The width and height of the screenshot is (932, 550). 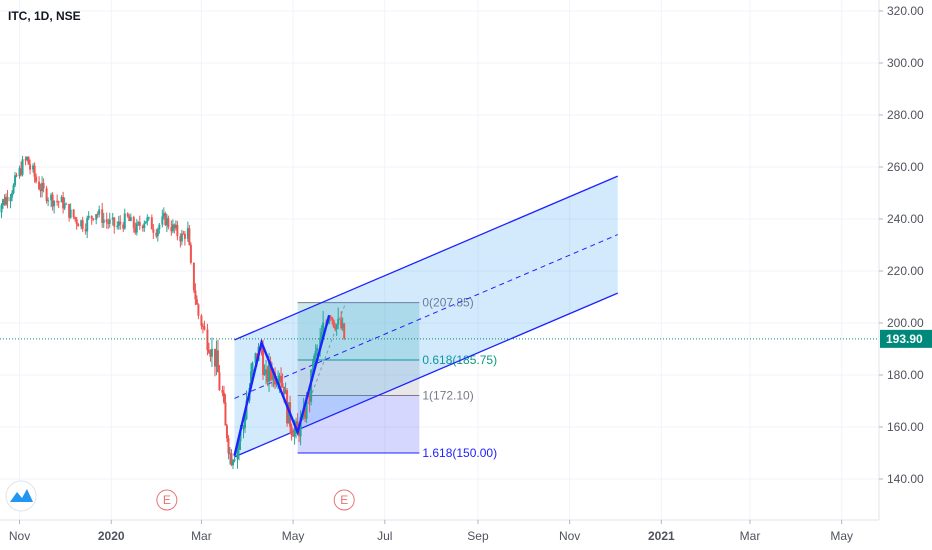 What do you see at coordinates (750, 536) in the screenshot?
I see `time-tick-label: Mar` at bounding box center [750, 536].